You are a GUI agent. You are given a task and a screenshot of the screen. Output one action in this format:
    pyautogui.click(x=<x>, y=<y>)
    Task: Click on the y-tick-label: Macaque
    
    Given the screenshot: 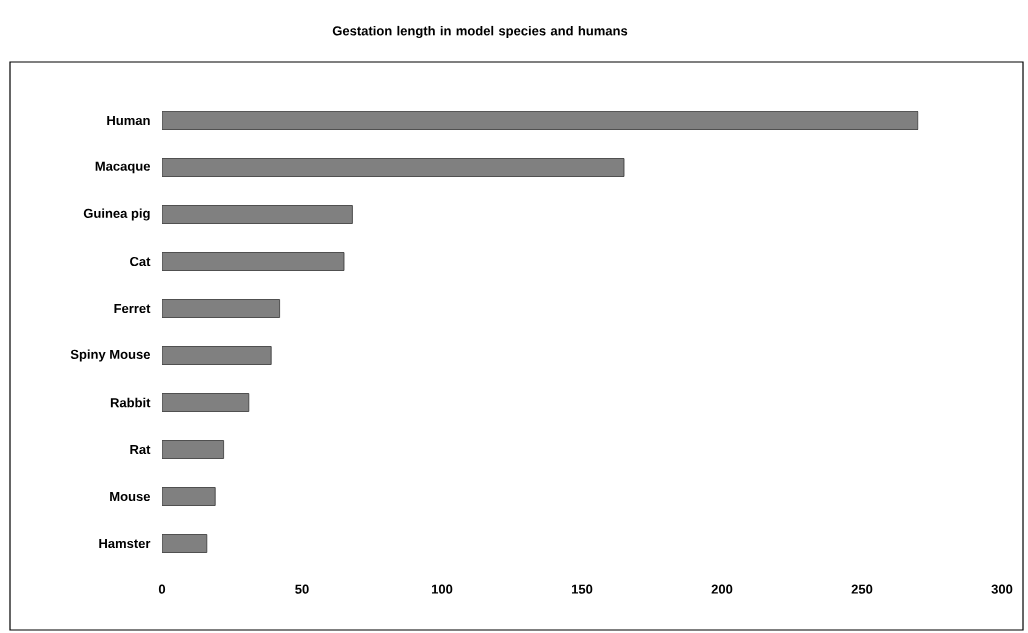 What is the action you would take?
    pyautogui.click(x=123, y=167)
    